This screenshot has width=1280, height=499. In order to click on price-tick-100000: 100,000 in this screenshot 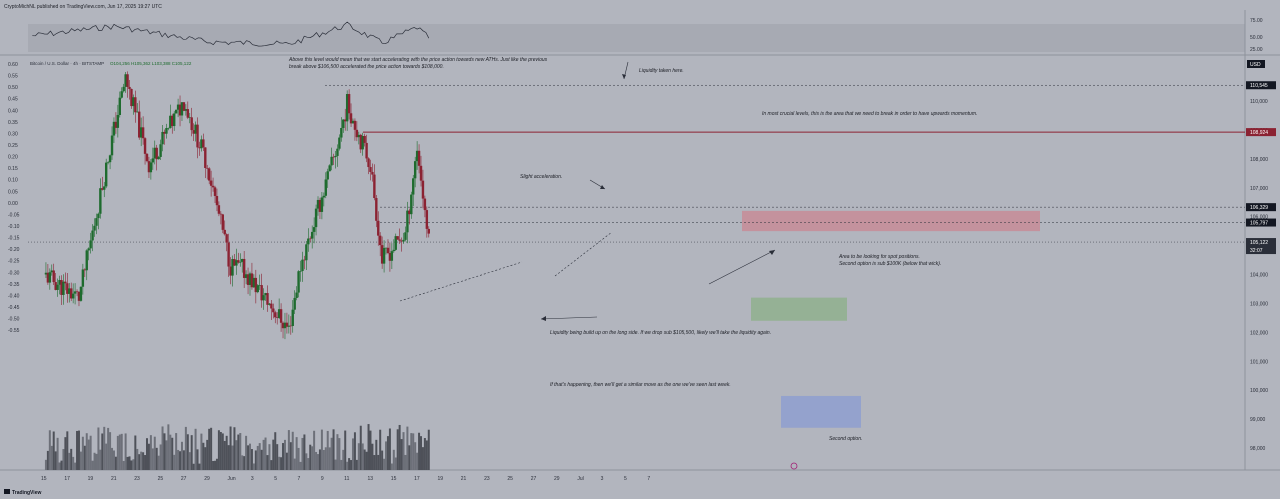, I will do `click(1259, 391)`.